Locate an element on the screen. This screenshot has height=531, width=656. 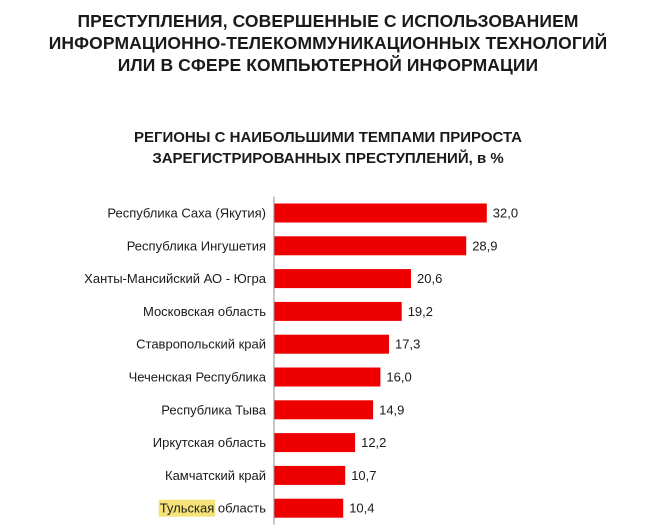
value-label: 10,4 is located at coordinates (361, 508).